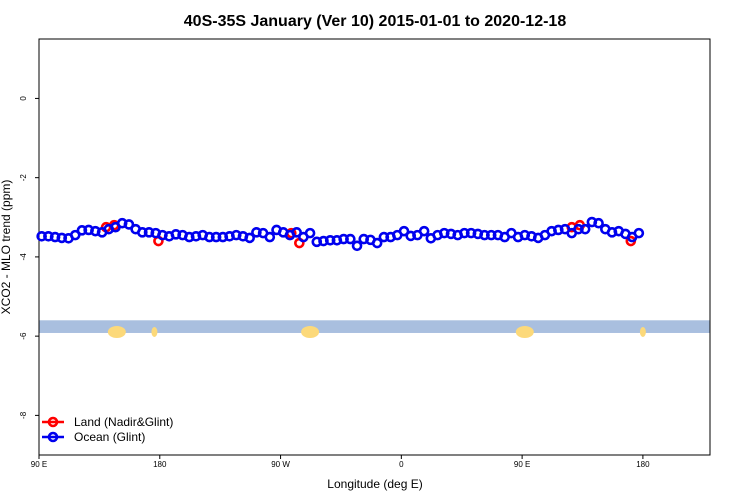 Image resolution: width=750 pixels, height=500 pixels. I want to click on data-series, so click(340, 234).